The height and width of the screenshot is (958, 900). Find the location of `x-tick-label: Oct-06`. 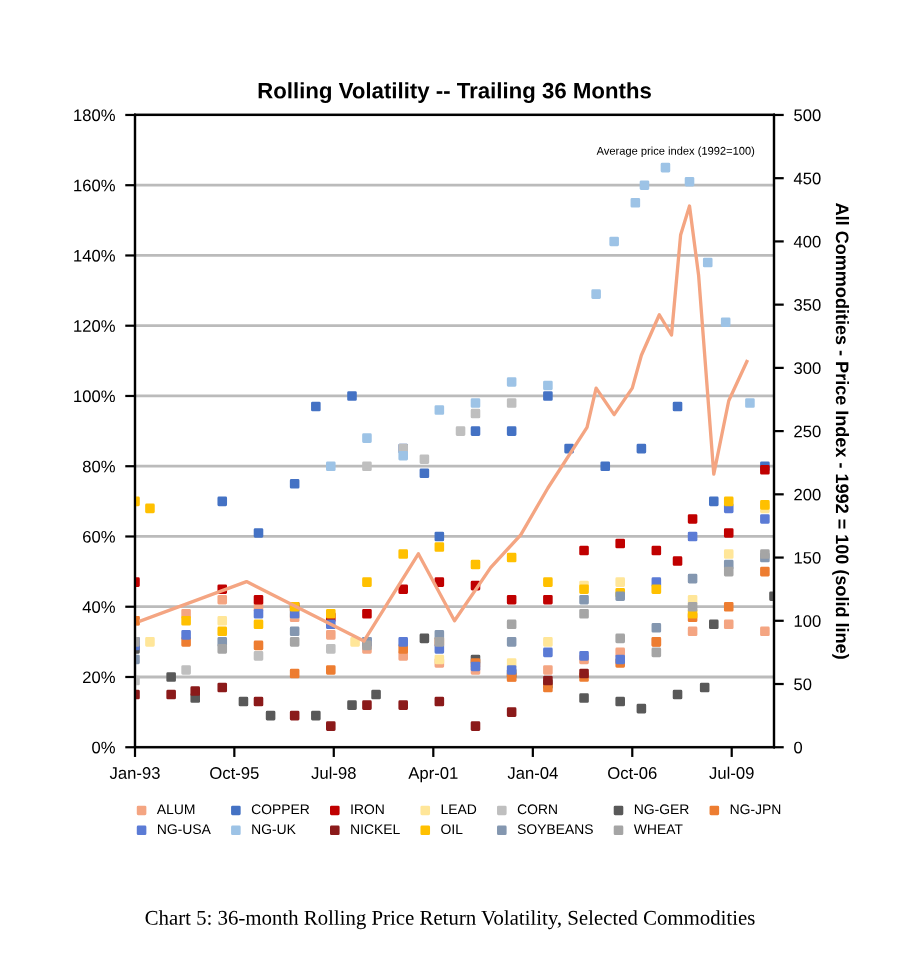

x-tick-label: Oct-06 is located at coordinates (632, 773).